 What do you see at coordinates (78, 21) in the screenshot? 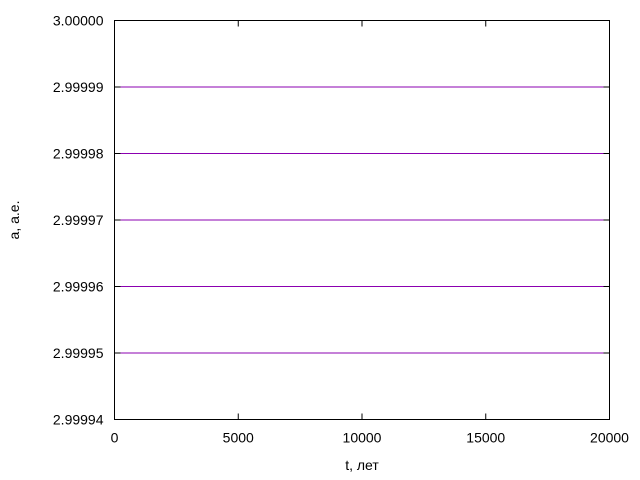
I see `y-tick-label: 3.00000` at bounding box center [78, 21].